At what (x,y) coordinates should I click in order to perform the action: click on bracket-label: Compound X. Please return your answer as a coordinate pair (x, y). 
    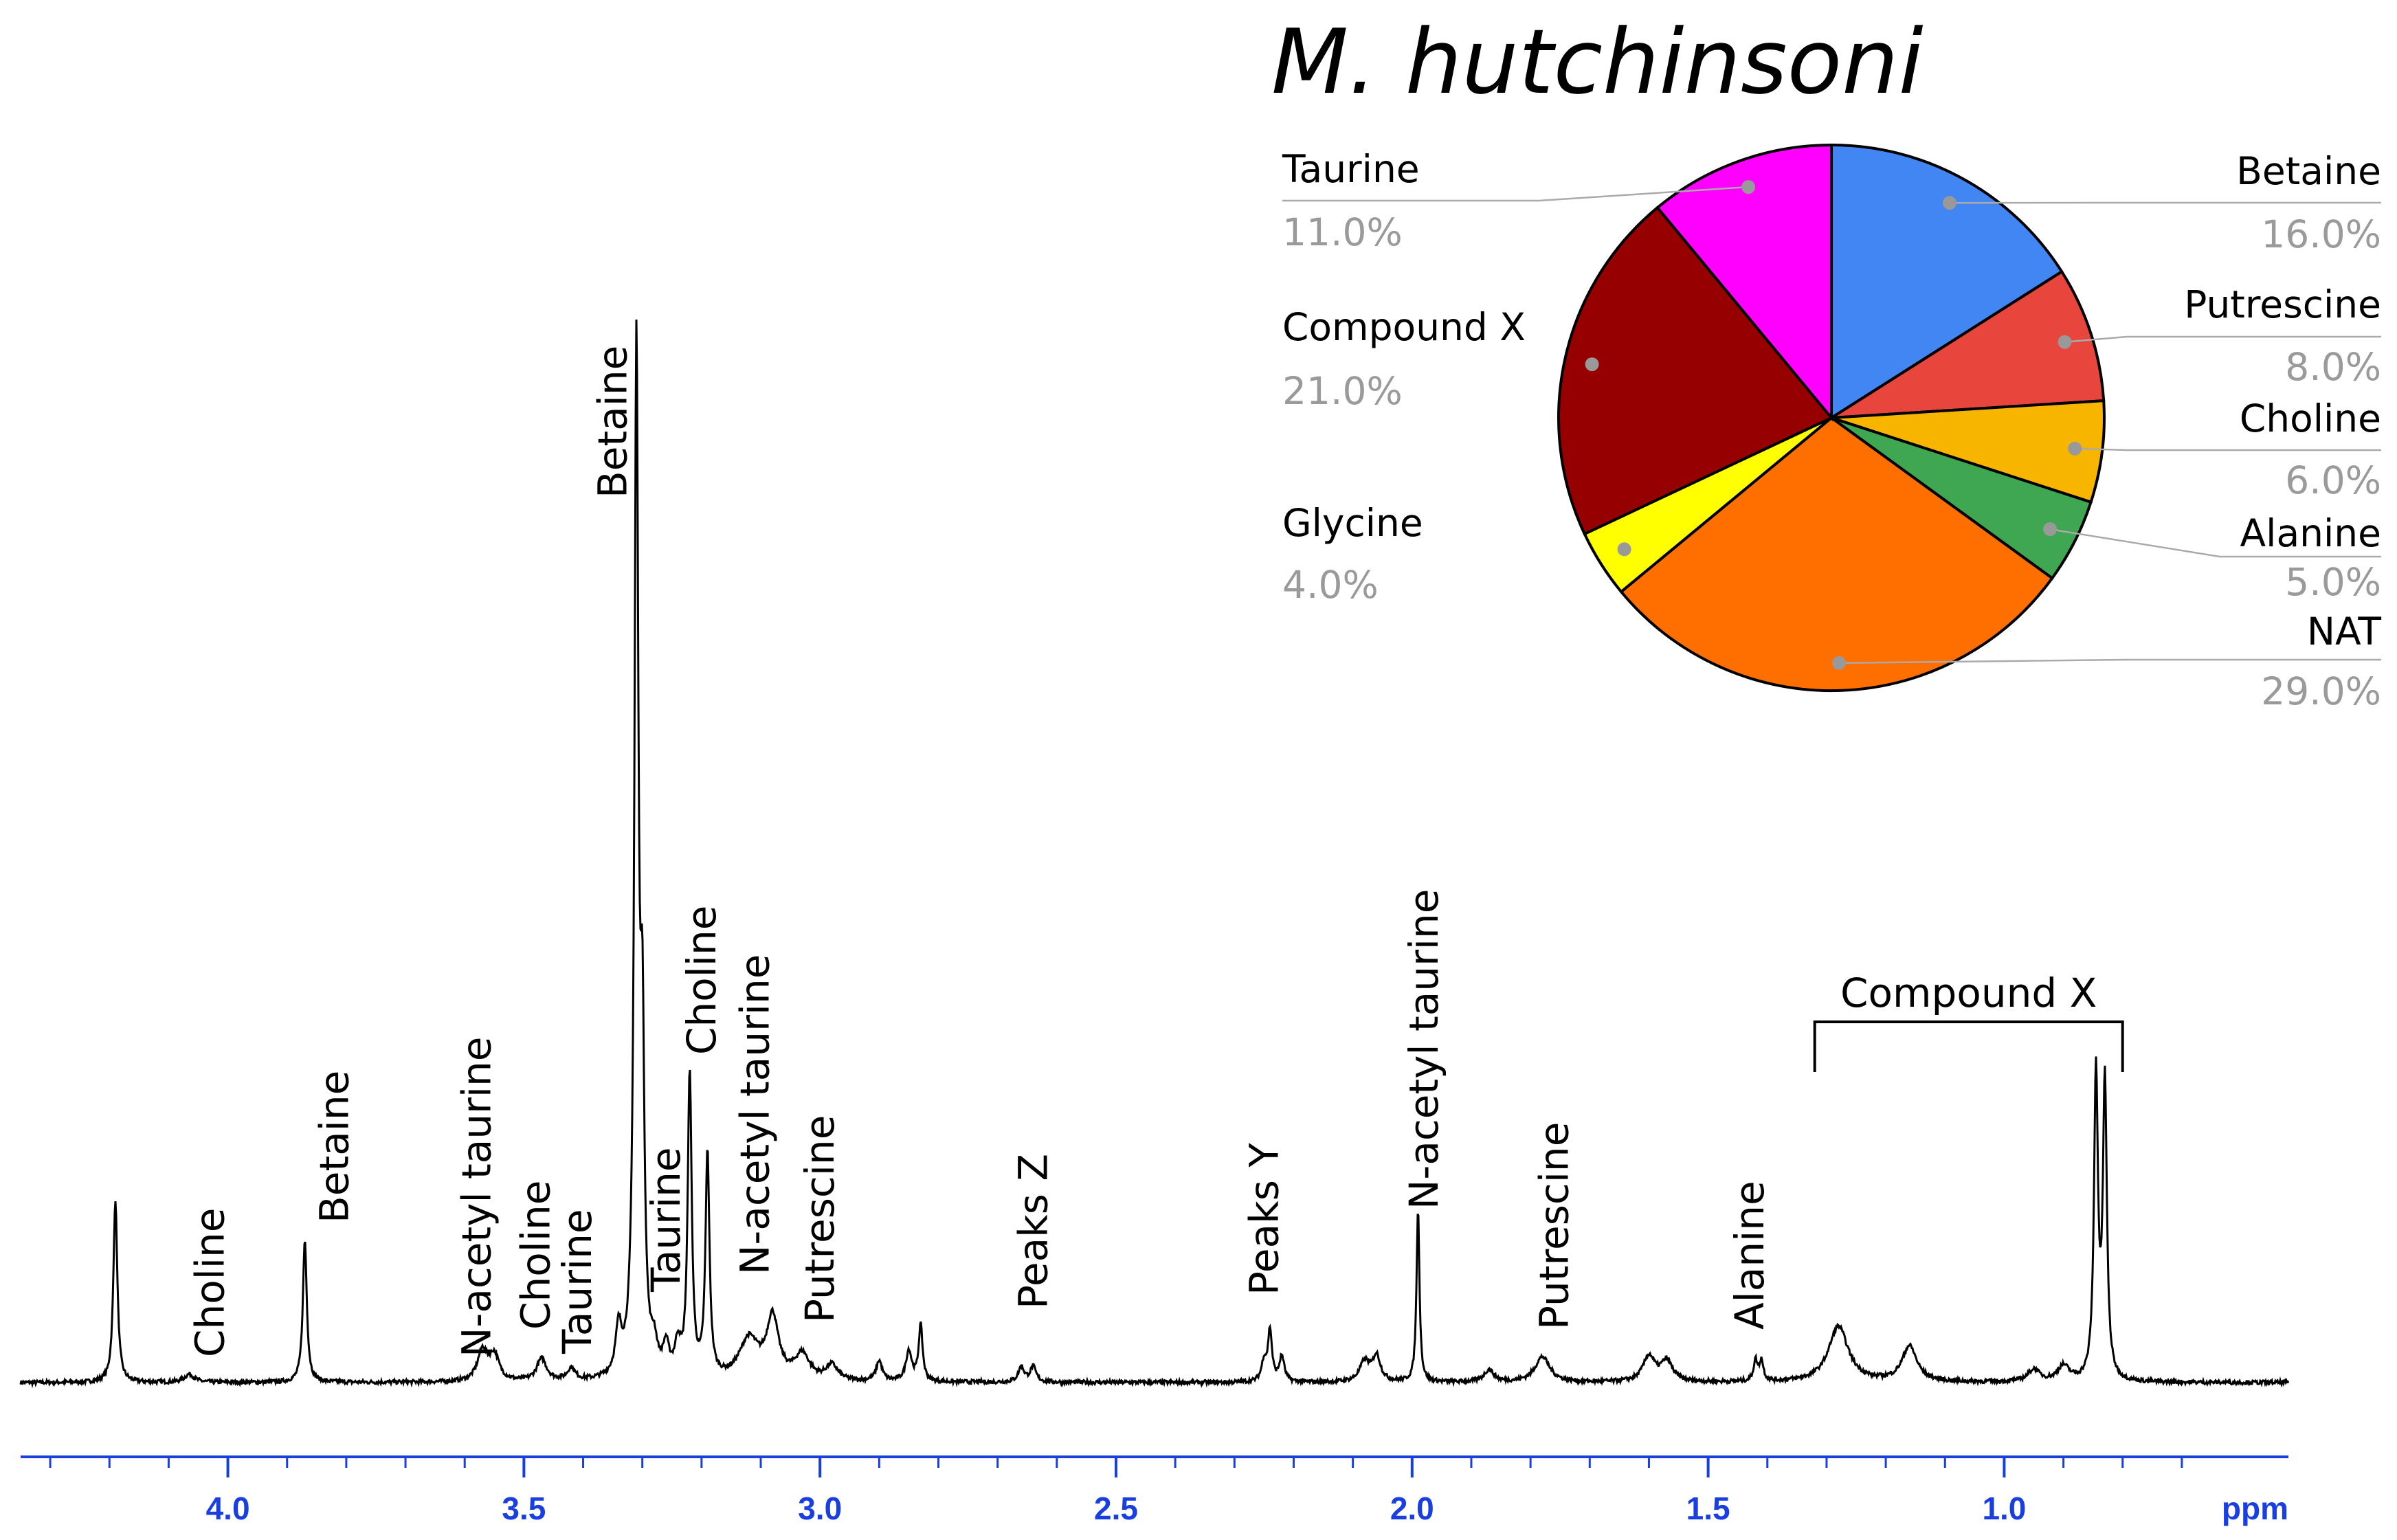
    Looking at the image, I should click on (1968, 993).